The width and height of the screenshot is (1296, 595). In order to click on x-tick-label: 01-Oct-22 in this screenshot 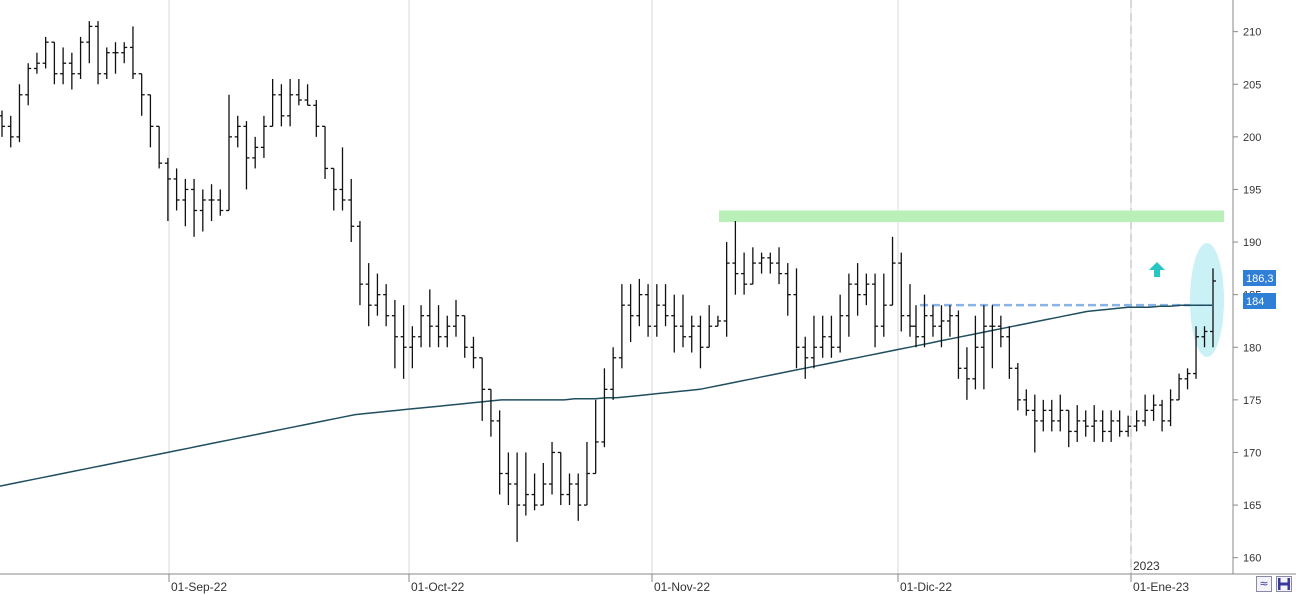, I will do `click(438, 587)`.